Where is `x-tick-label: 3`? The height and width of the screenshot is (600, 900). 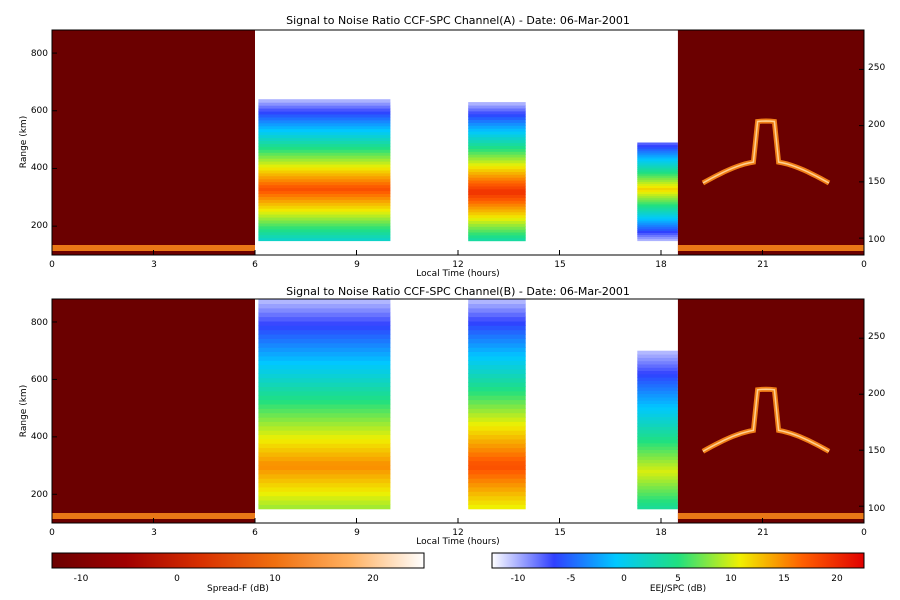 x-tick-label: 3 is located at coordinates (154, 265).